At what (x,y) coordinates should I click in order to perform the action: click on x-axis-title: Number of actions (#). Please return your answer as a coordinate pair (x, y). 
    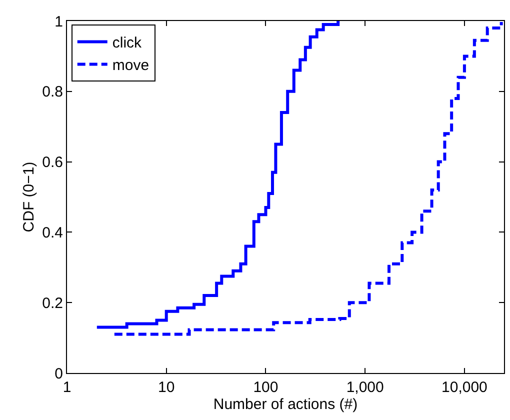
    Looking at the image, I should click on (285, 404).